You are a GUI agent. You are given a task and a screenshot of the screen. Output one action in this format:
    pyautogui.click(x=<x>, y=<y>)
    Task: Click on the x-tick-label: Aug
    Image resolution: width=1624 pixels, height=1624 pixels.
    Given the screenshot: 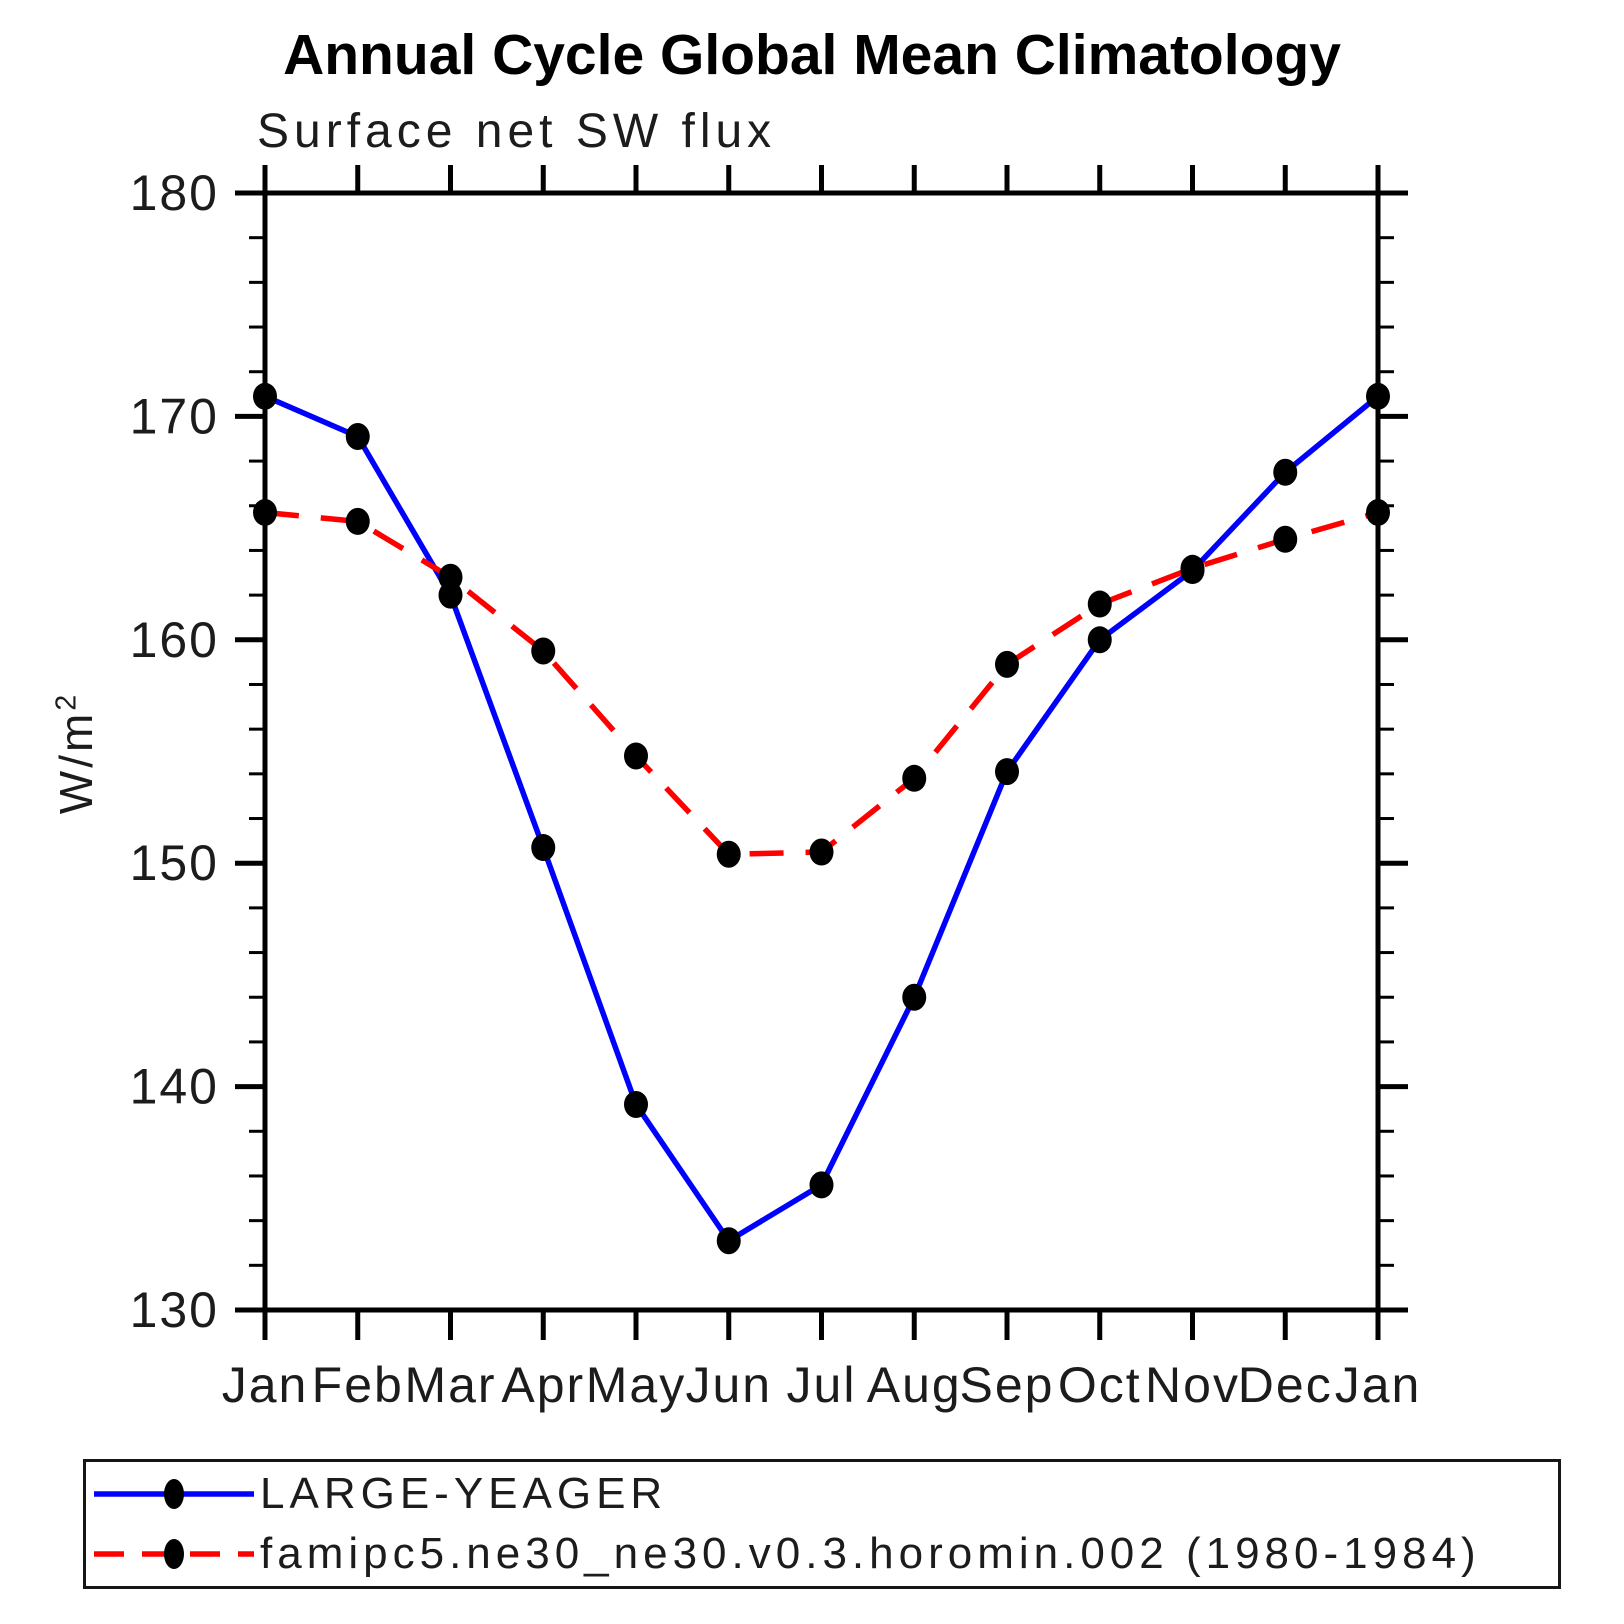 What is the action you would take?
    pyautogui.click(x=914, y=1385)
    